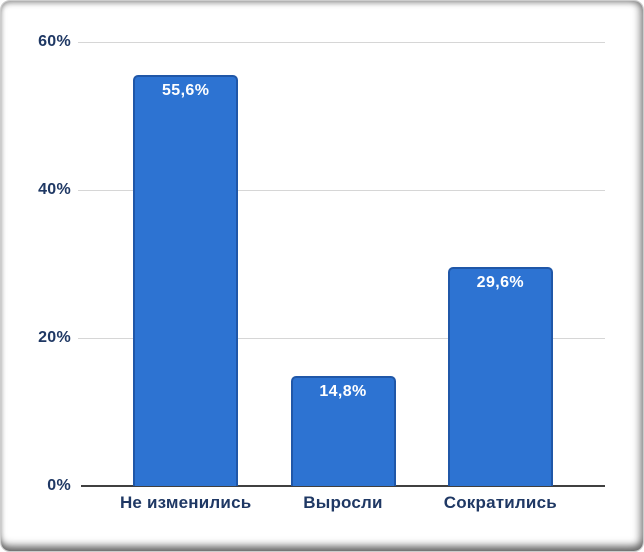 The width and height of the screenshot is (644, 552). Describe the element at coordinates (185, 502) in the screenshot. I see `x-category-label: Не изменились` at that location.